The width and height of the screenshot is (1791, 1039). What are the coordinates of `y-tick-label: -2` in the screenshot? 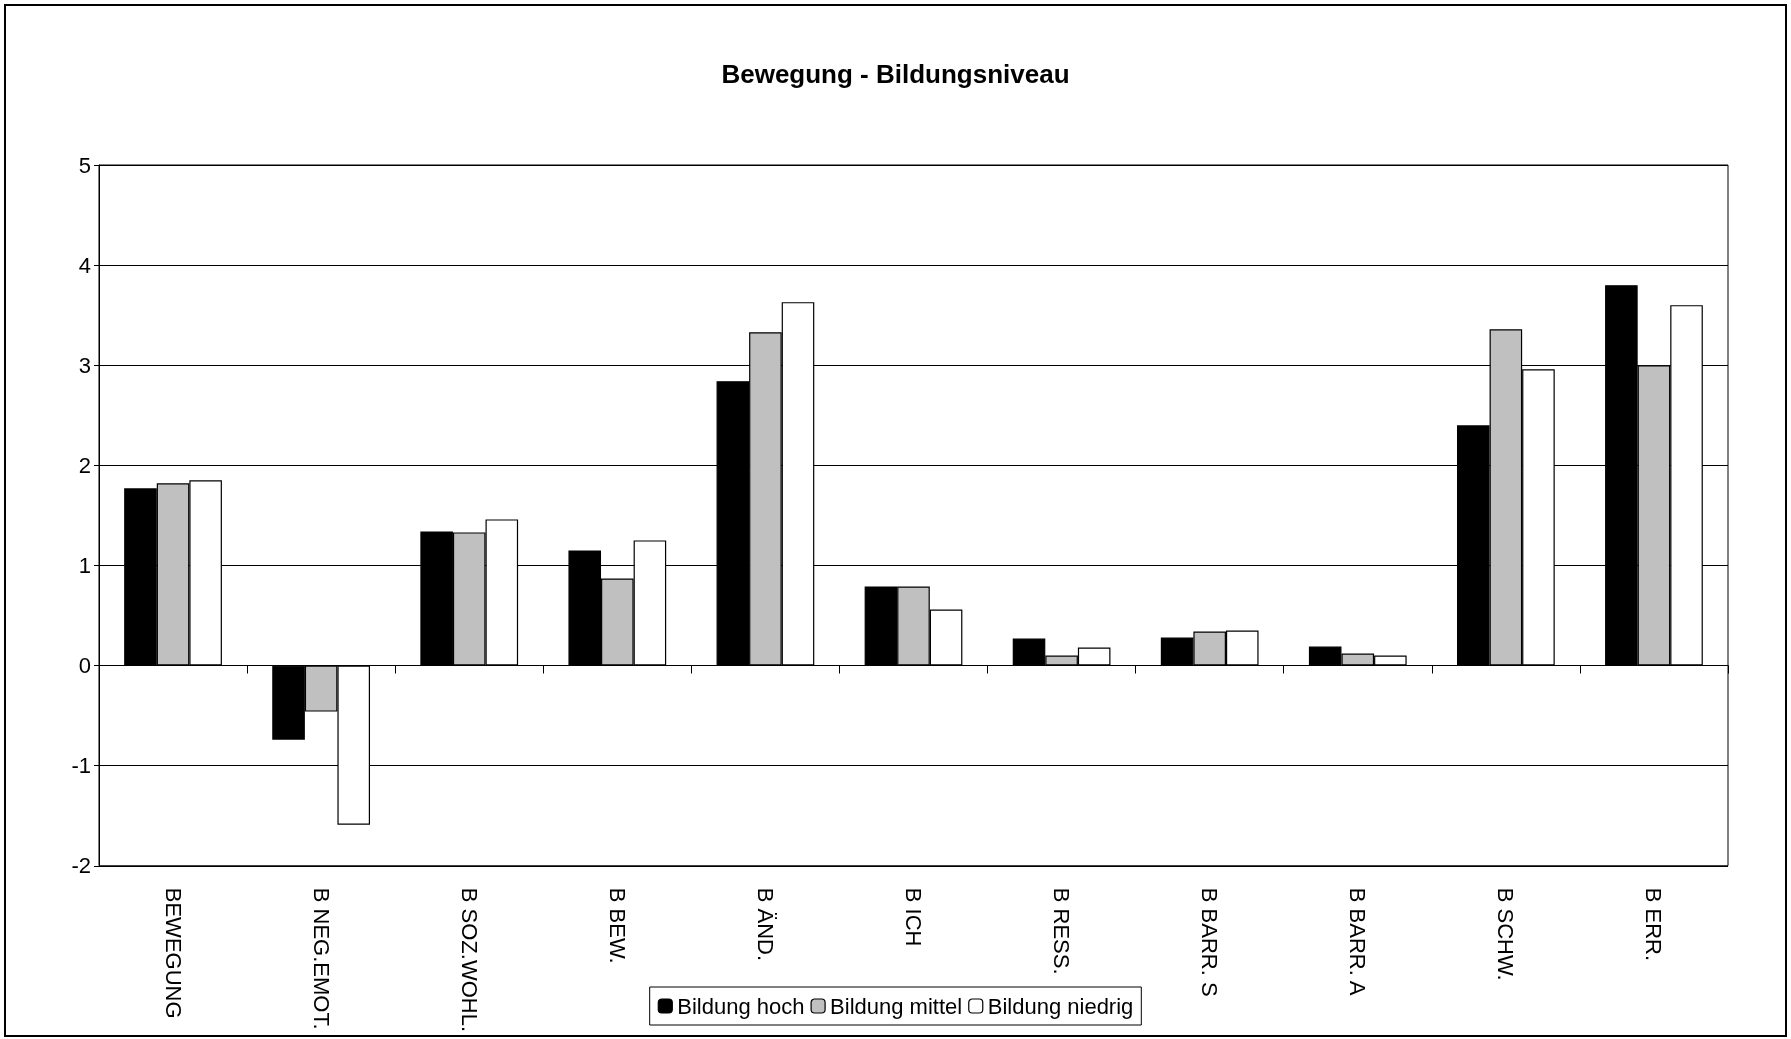 It's located at (81, 866).